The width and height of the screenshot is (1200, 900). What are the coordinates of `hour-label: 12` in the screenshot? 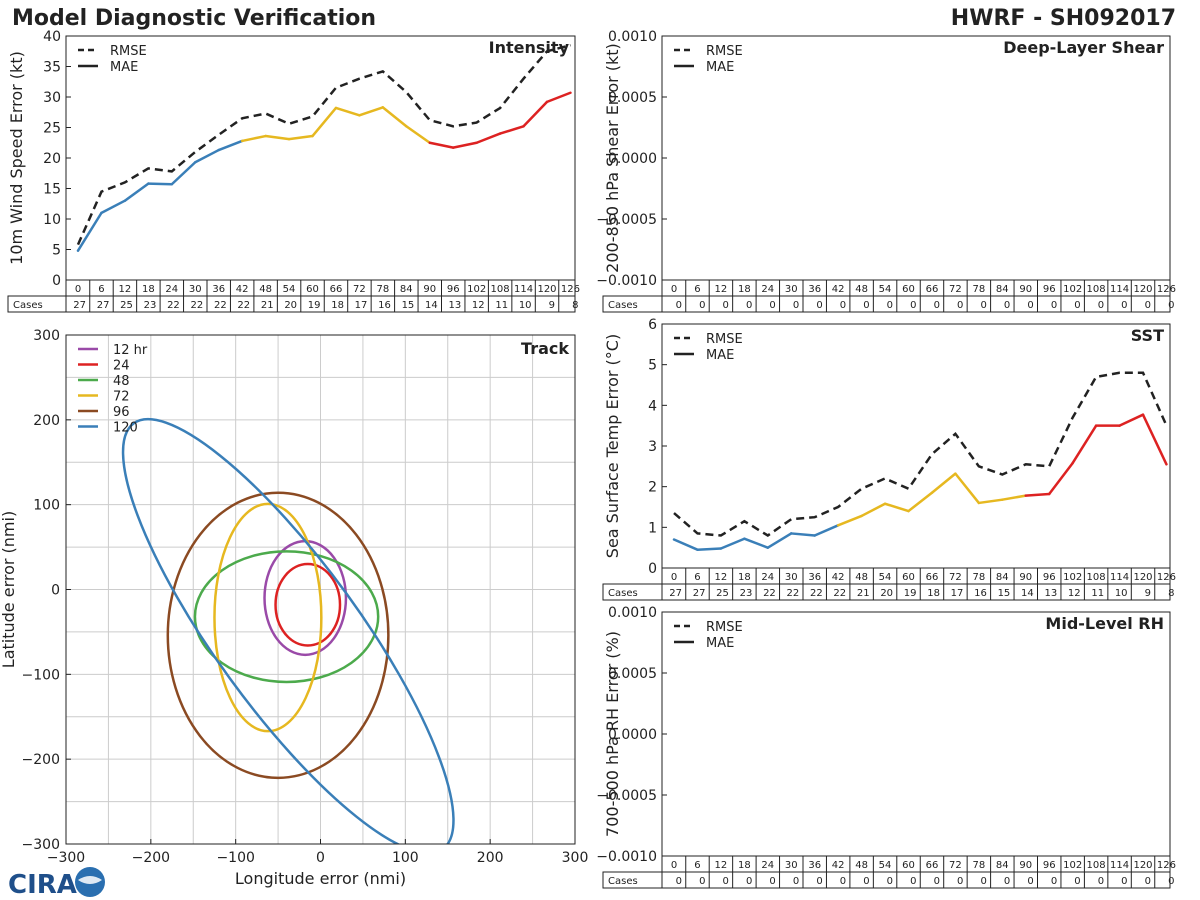 It's located at (125, 289).